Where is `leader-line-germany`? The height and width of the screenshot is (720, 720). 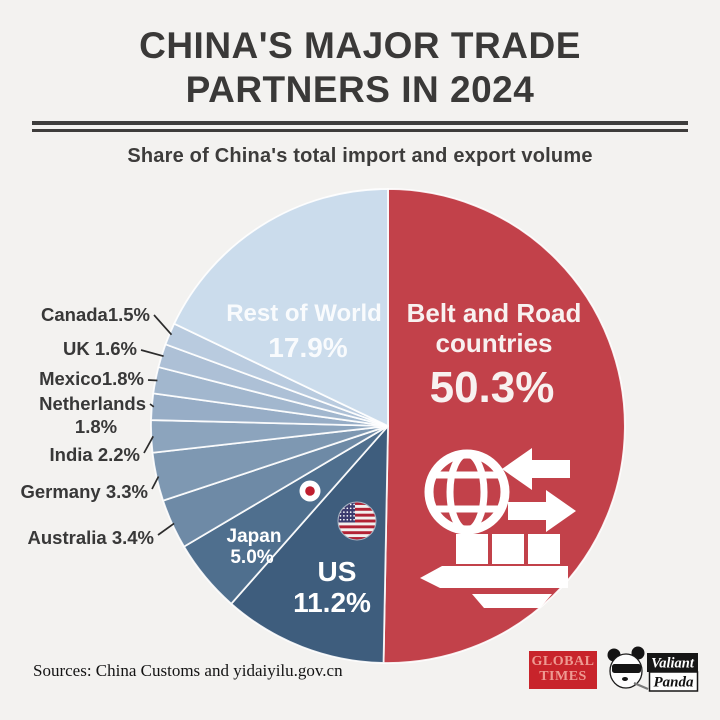 leader-line-germany is located at coordinates (155, 483).